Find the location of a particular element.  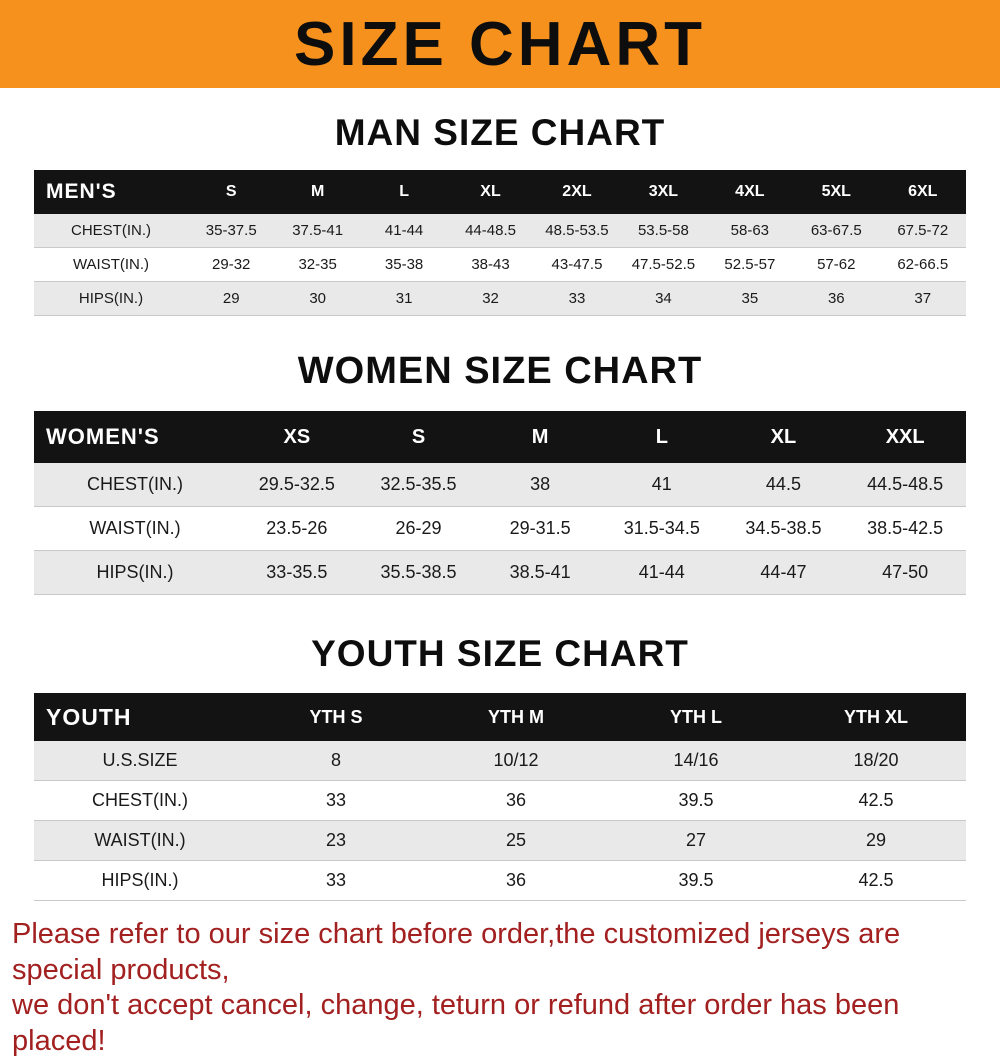

row-label: U.S.SIZE is located at coordinates (140, 760).